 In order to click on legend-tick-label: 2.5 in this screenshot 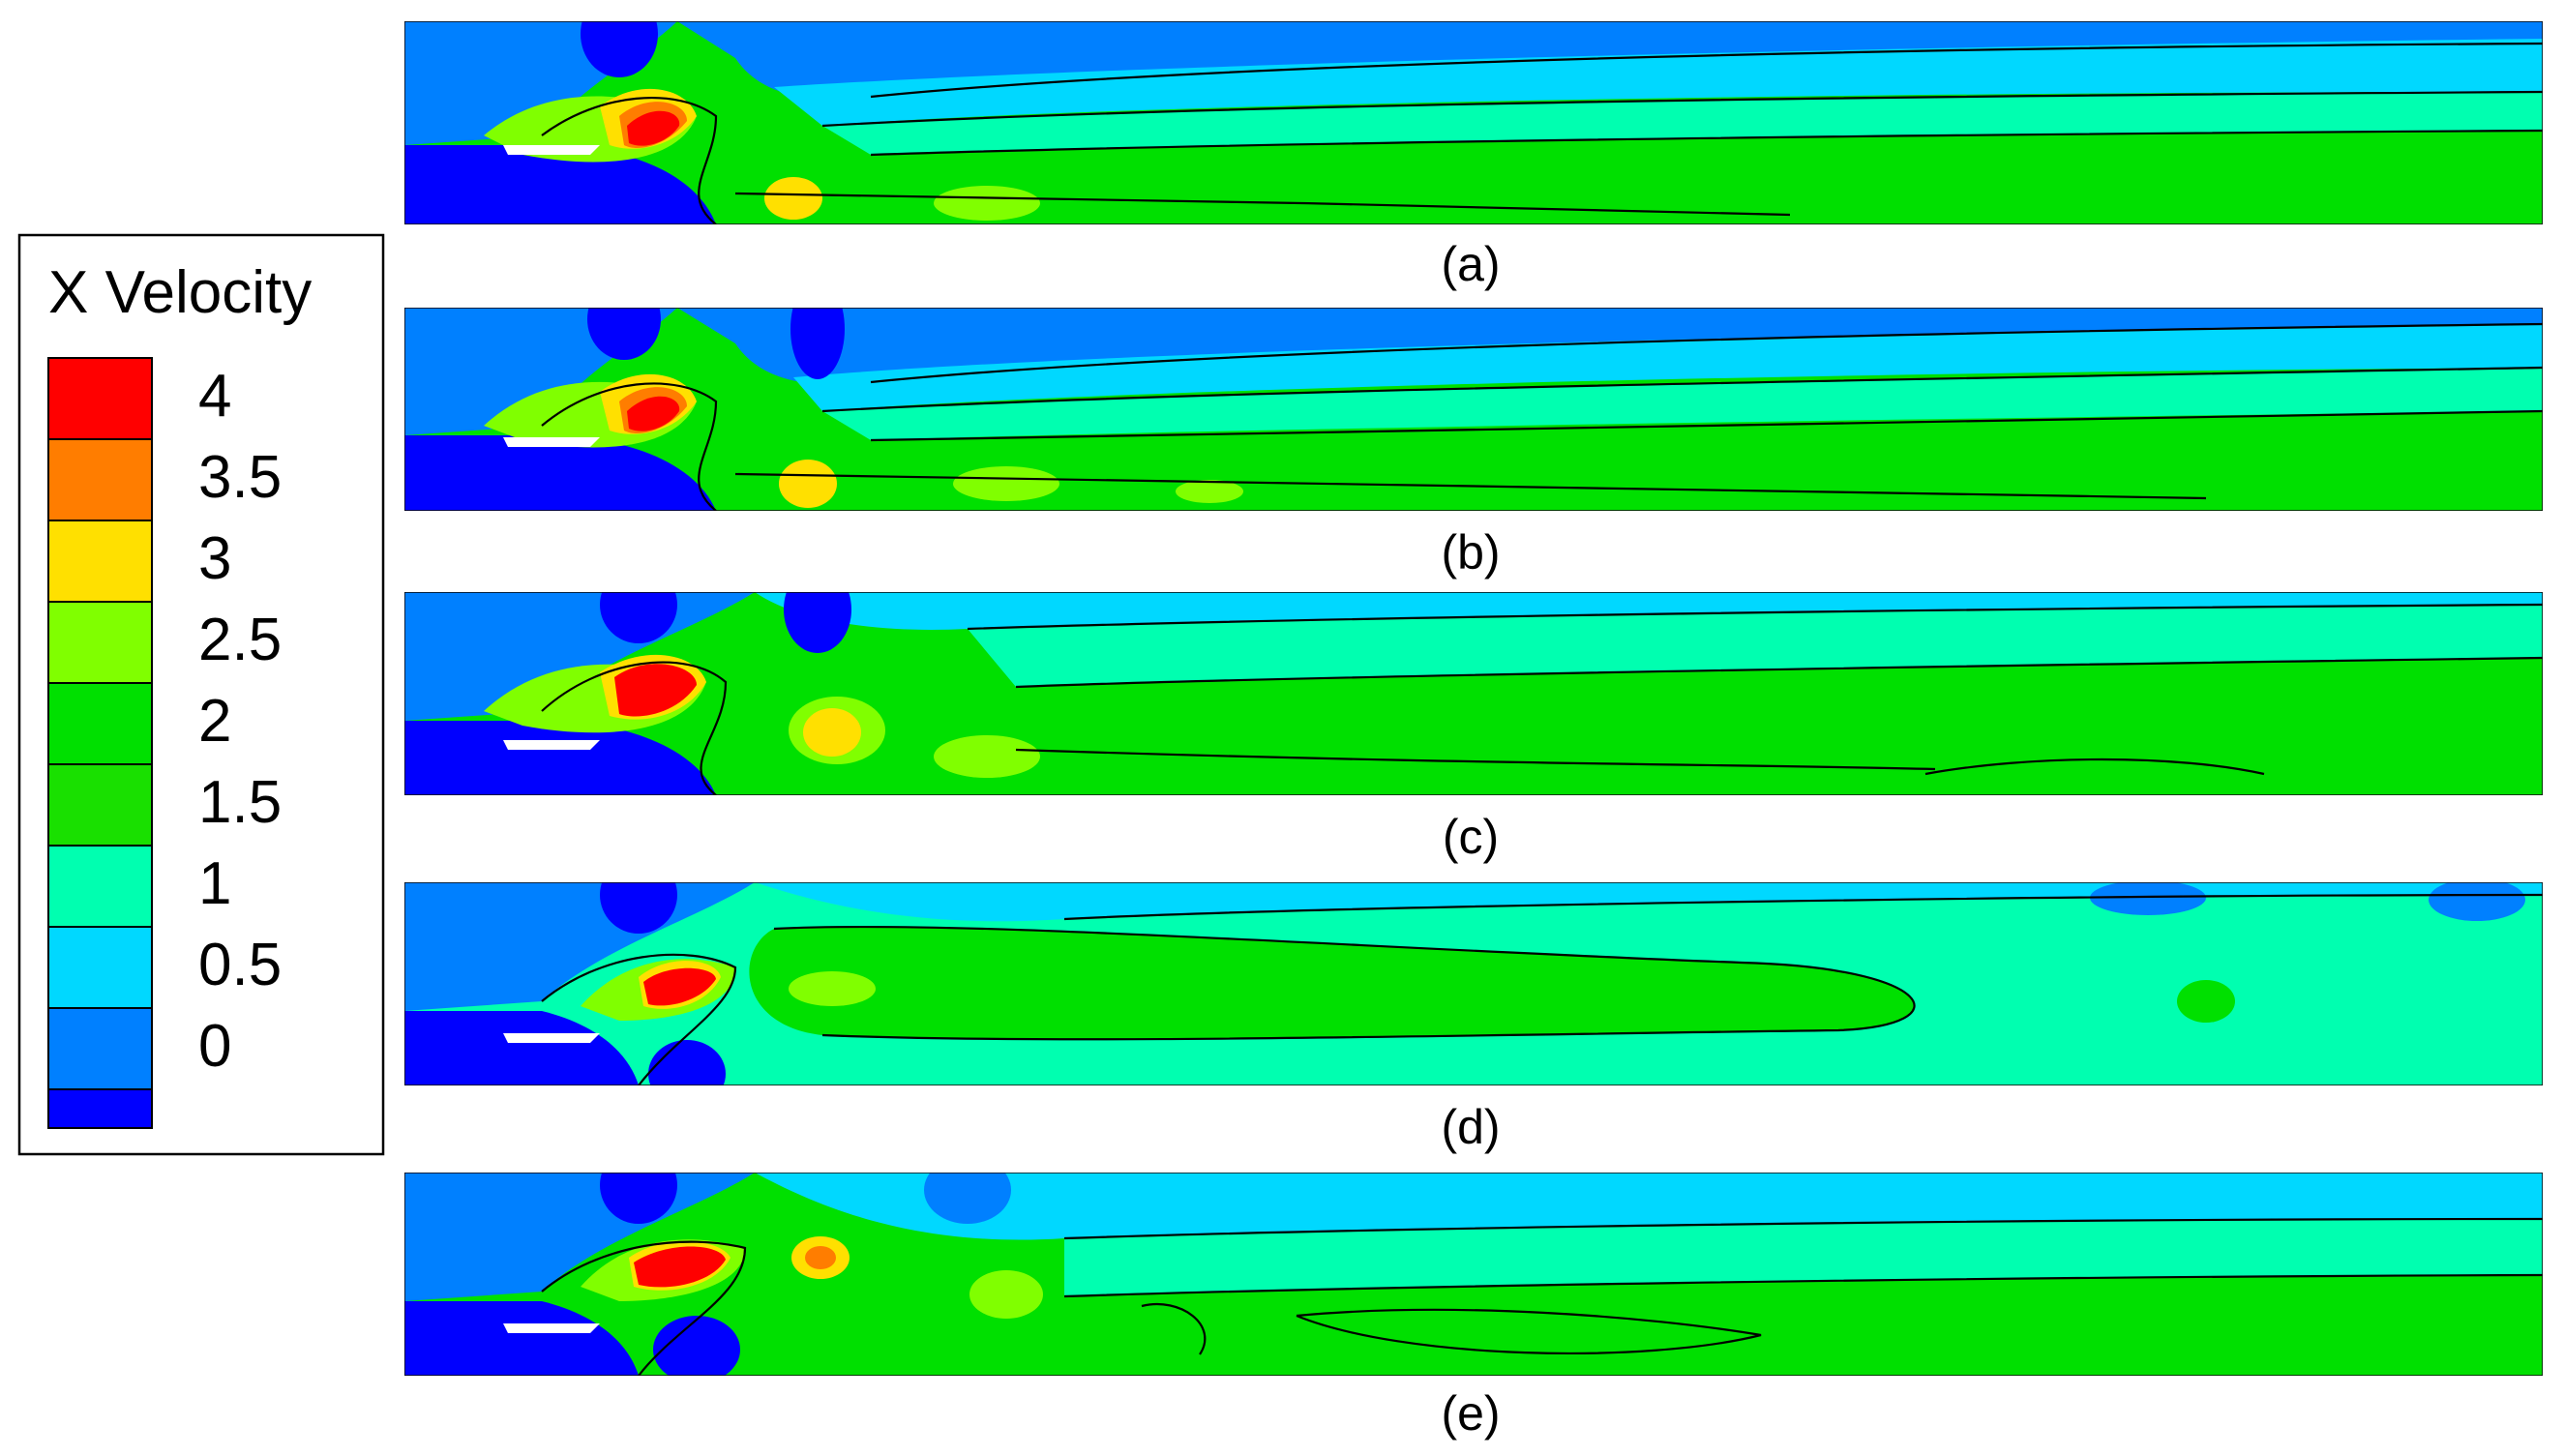, I will do `click(240, 640)`.